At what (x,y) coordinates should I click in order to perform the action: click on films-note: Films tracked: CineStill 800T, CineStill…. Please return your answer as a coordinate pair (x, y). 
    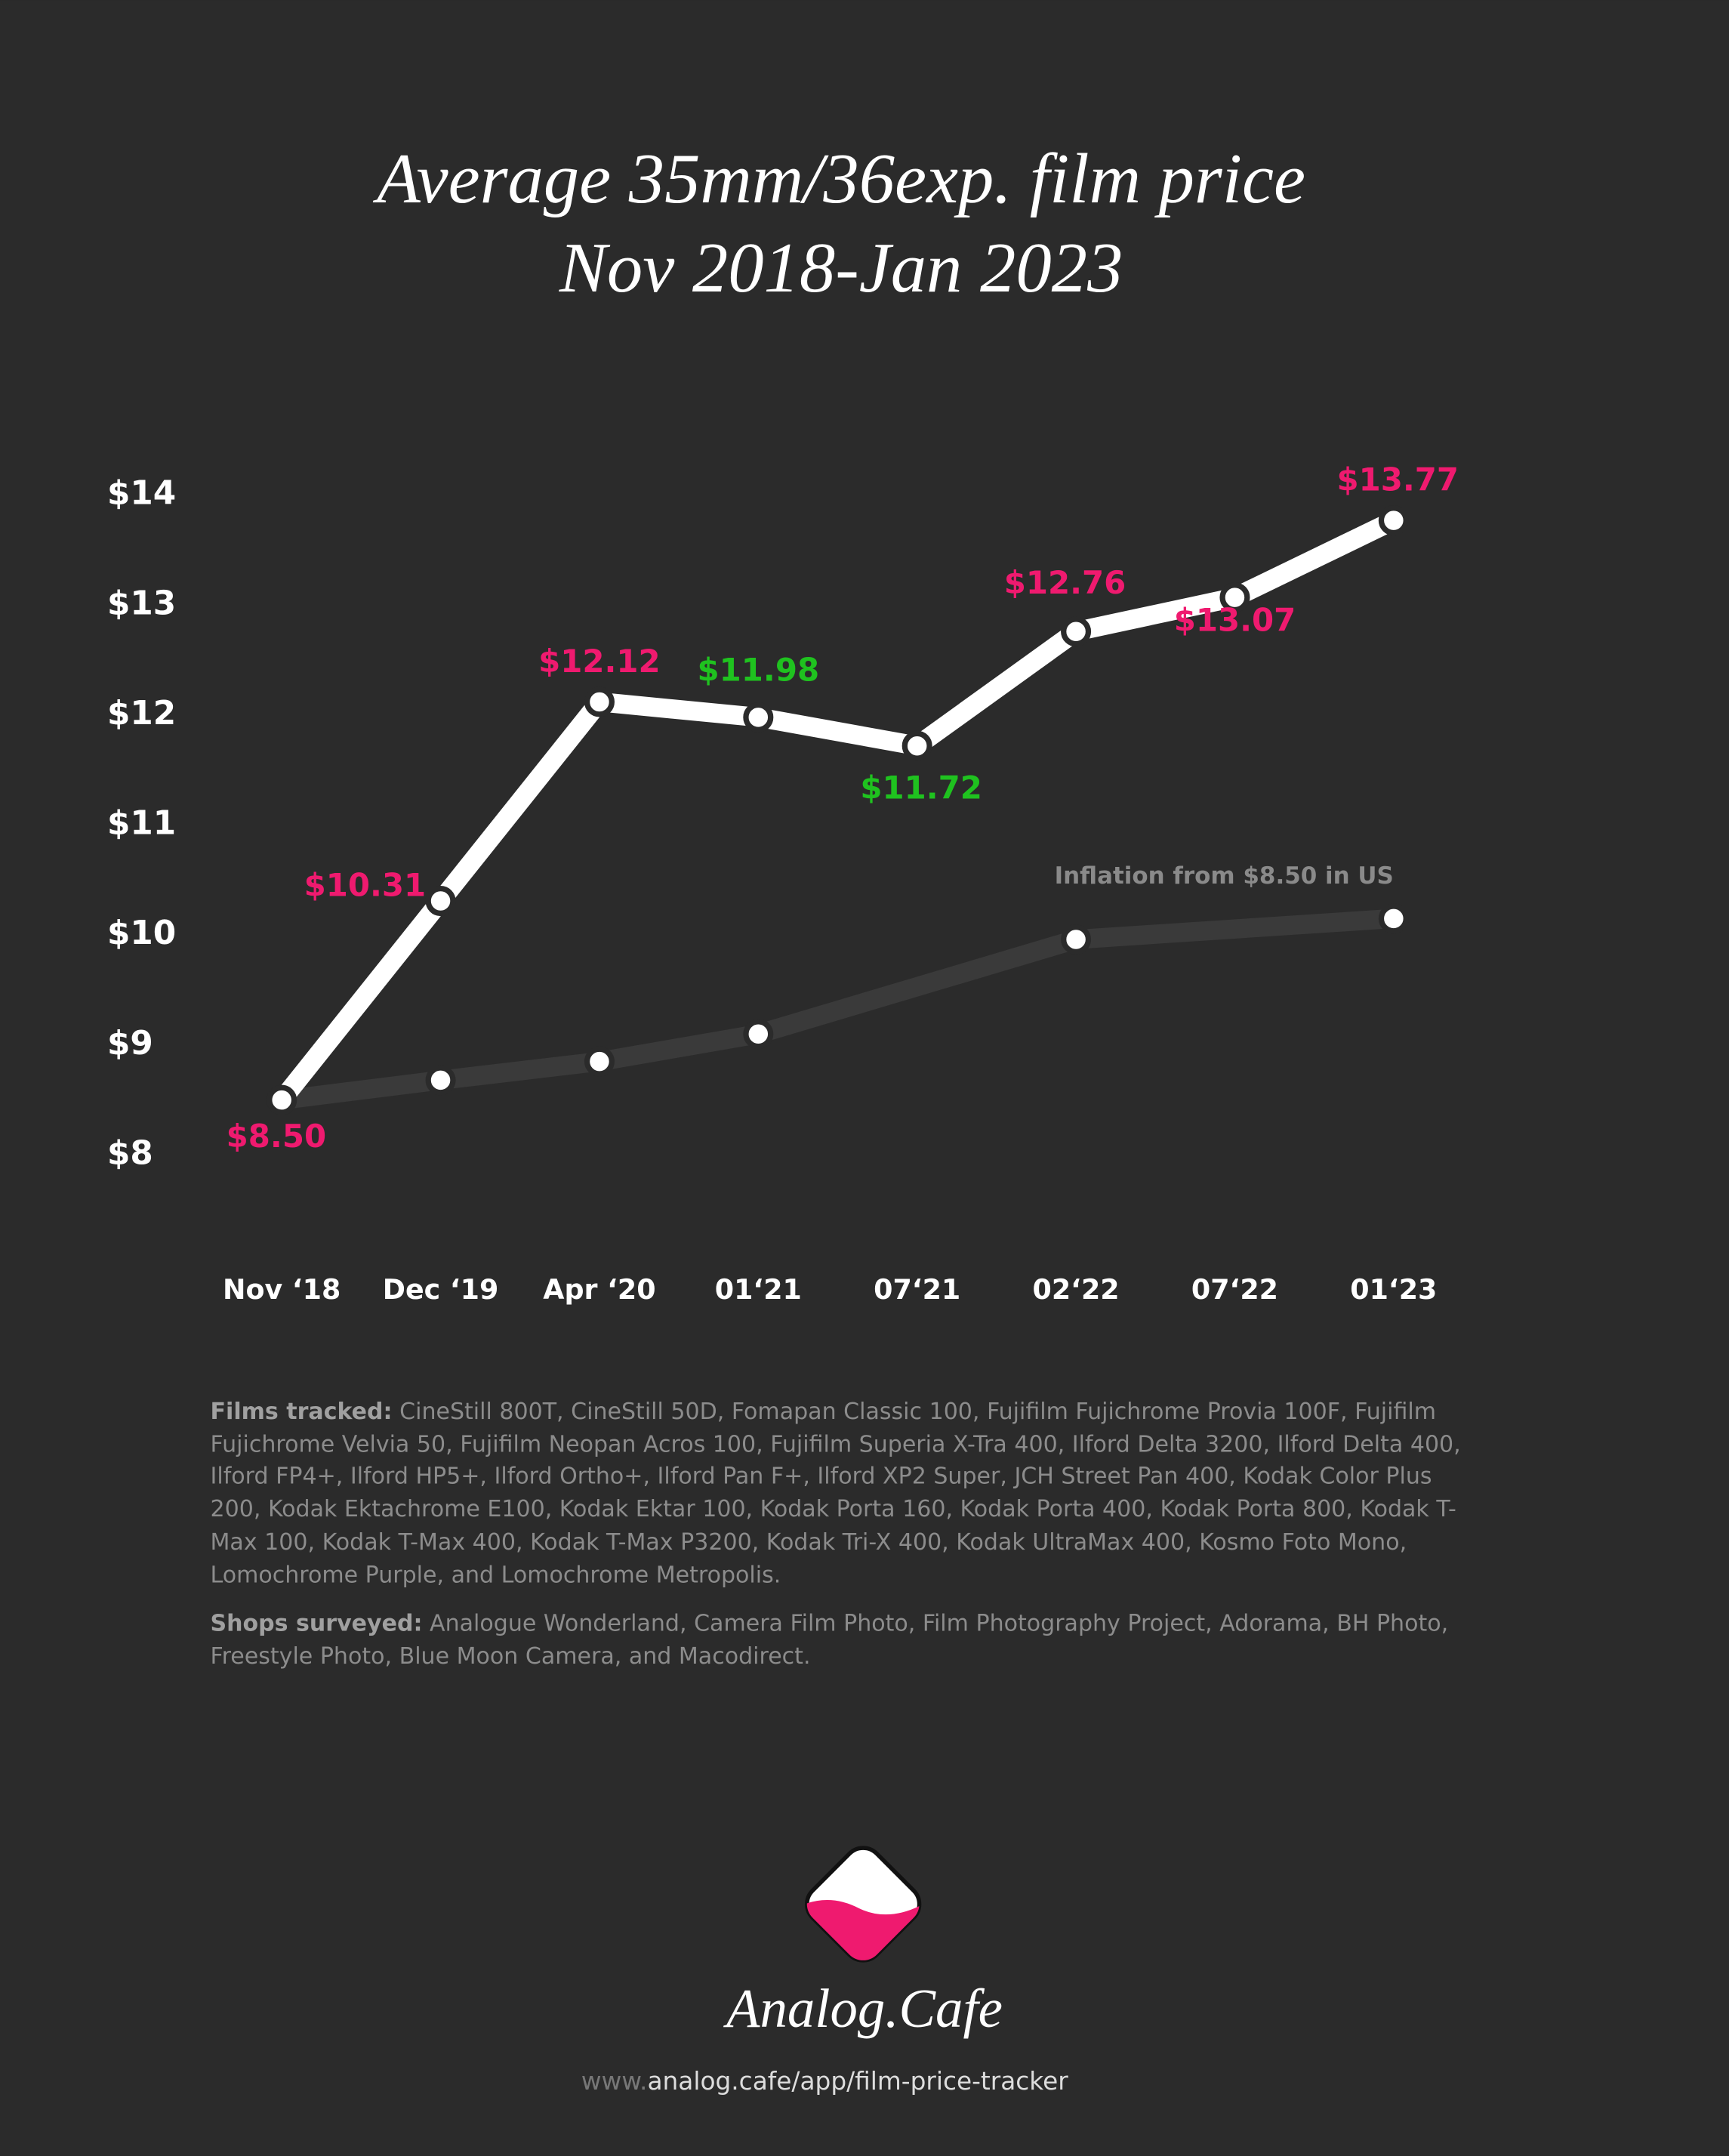
    Looking at the image, I should click on (850, 1493).